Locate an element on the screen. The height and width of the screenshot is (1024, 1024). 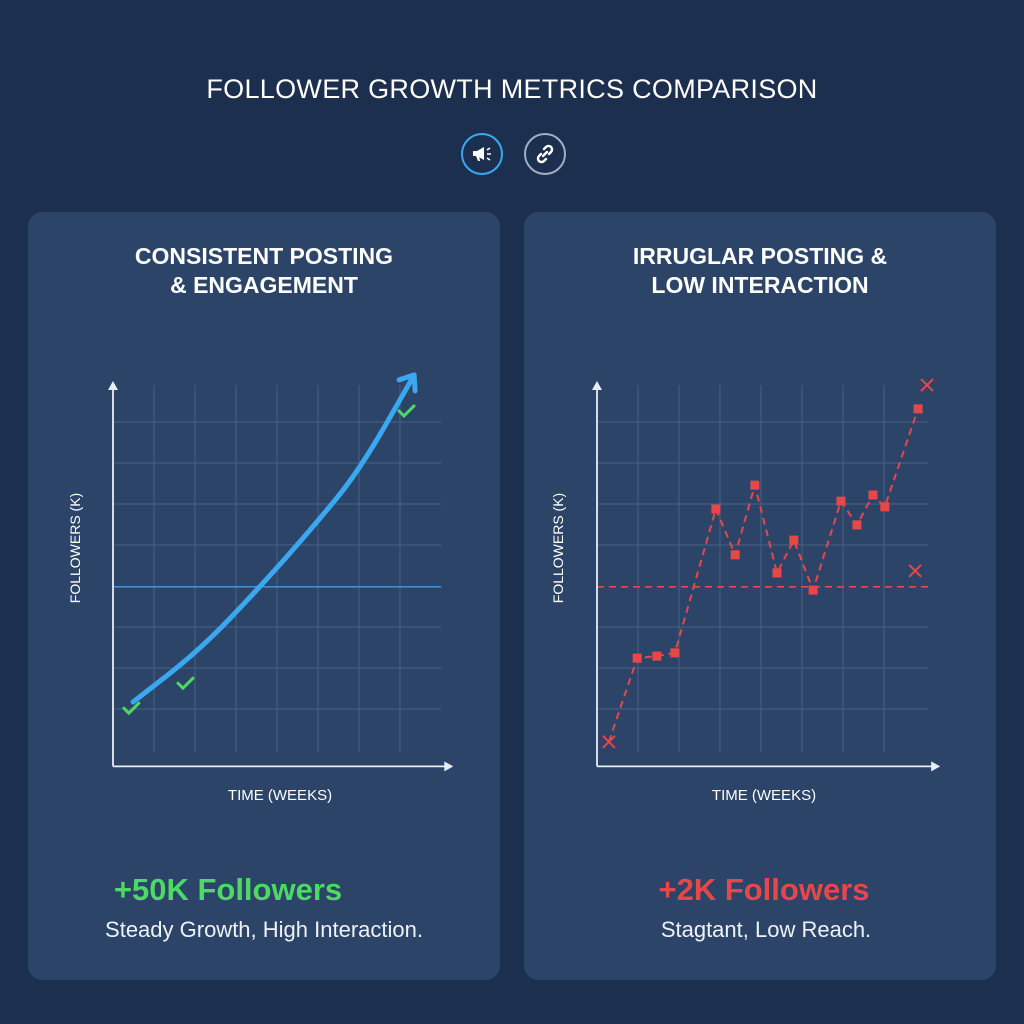
panel-title-irregular: IRRUGLAR POSTING & LOW INTERACTION is located at coordinates (760, 271).